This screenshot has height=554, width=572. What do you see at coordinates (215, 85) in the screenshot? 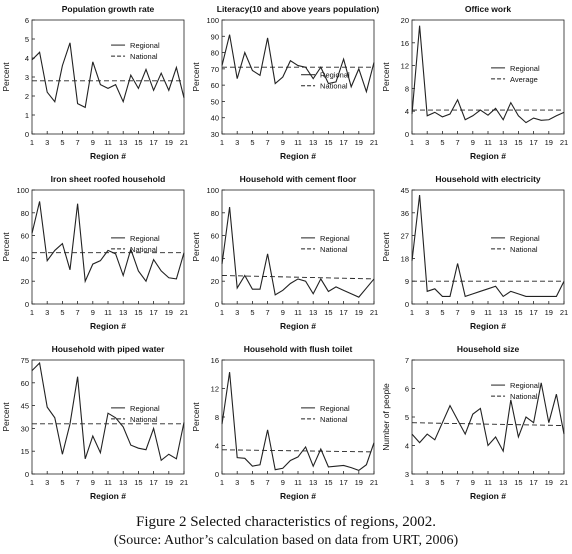
I see `y-tick-label: 60` at bounding box center [215, 85].